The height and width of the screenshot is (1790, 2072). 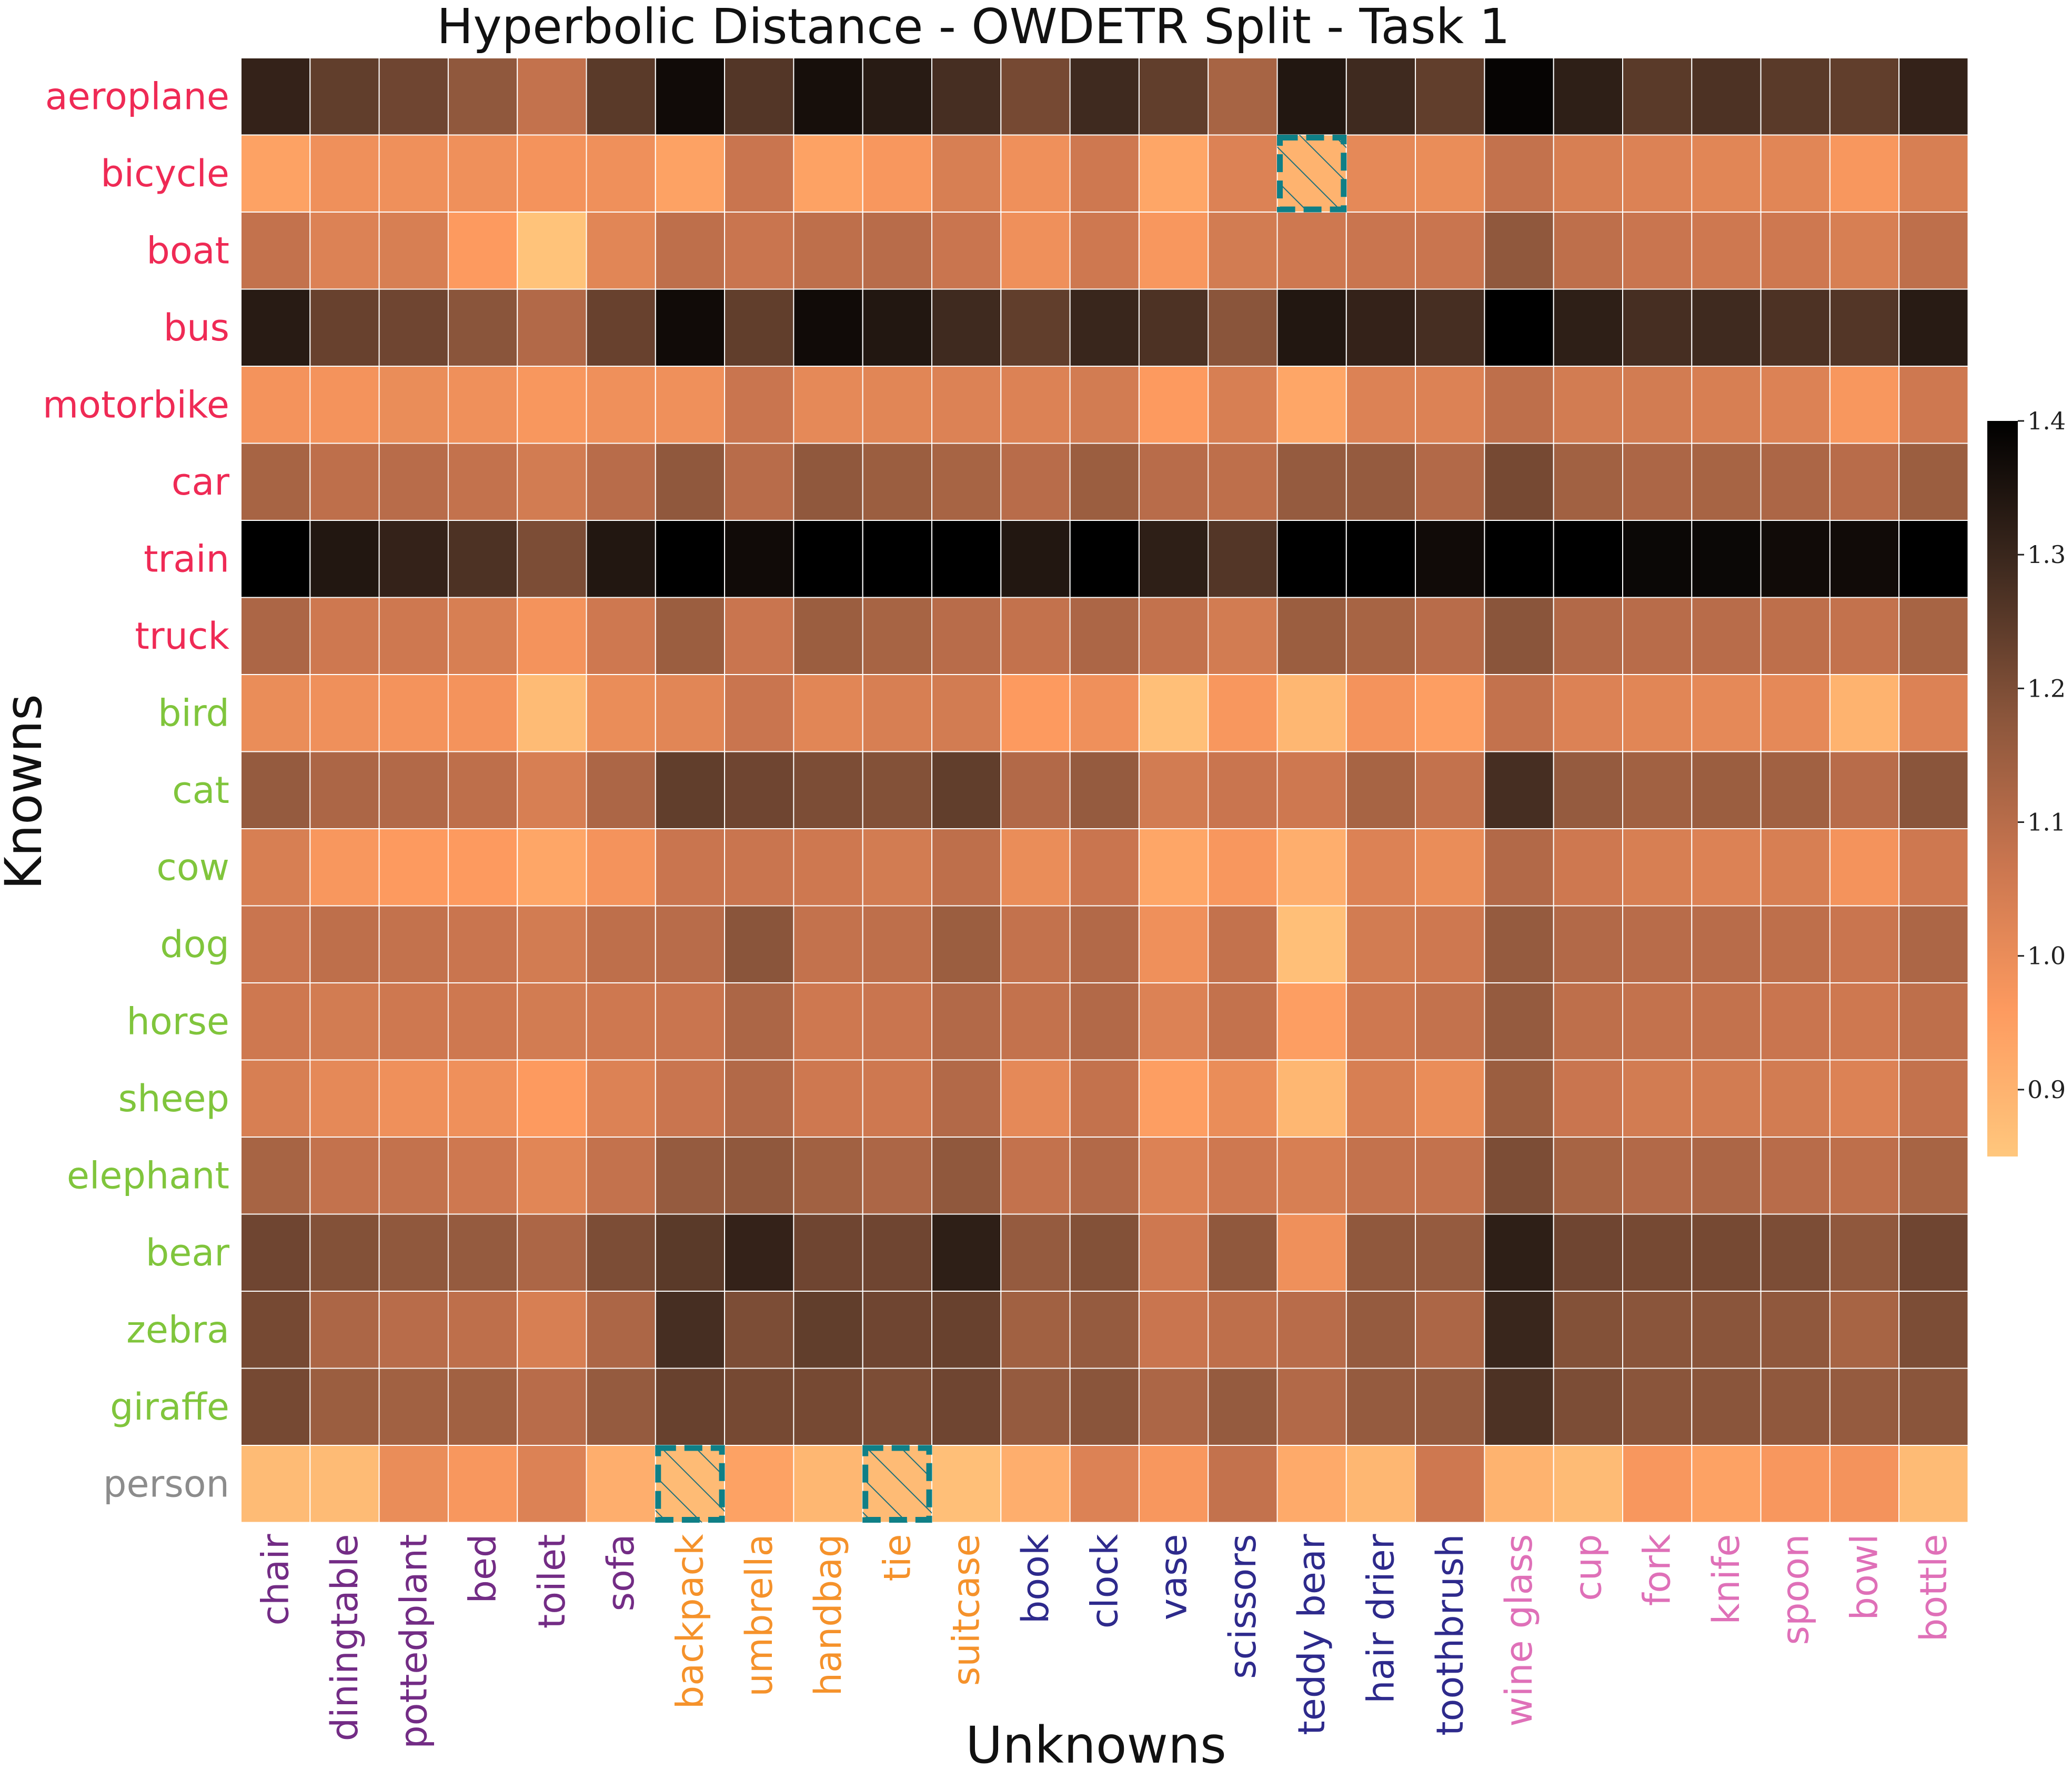 I want to click on heatmap-cell-boat-toilet, so click(x=552, y=251).